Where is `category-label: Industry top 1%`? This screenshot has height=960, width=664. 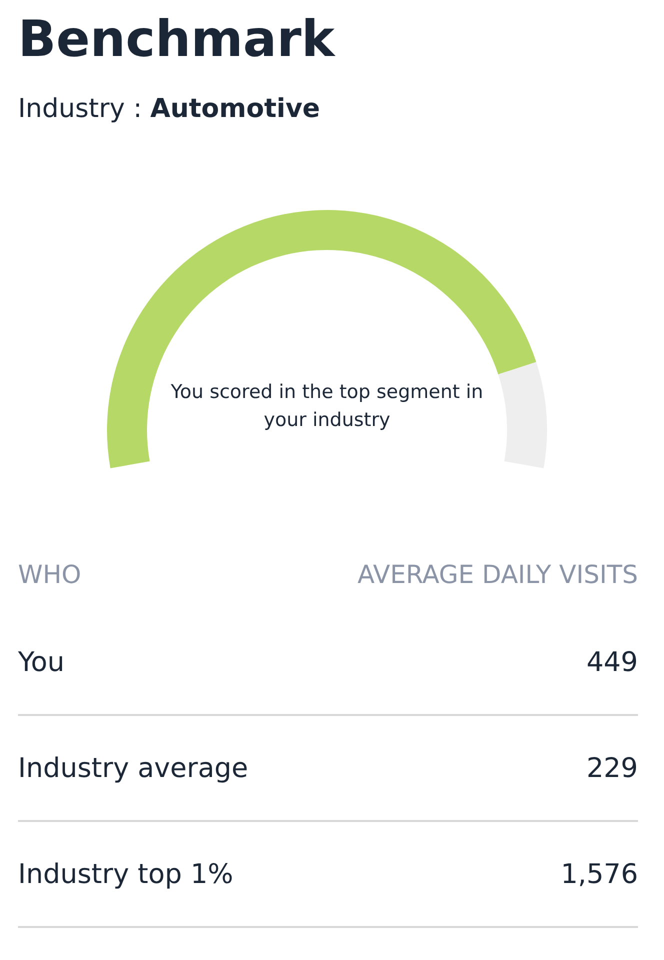 category-label: Industry top 1% is located at coordinates (126, 874).